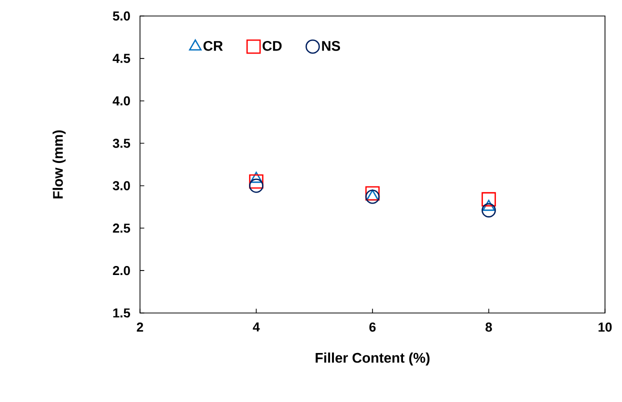  I want to click on x-tick-label: 2, so click(140, 327).